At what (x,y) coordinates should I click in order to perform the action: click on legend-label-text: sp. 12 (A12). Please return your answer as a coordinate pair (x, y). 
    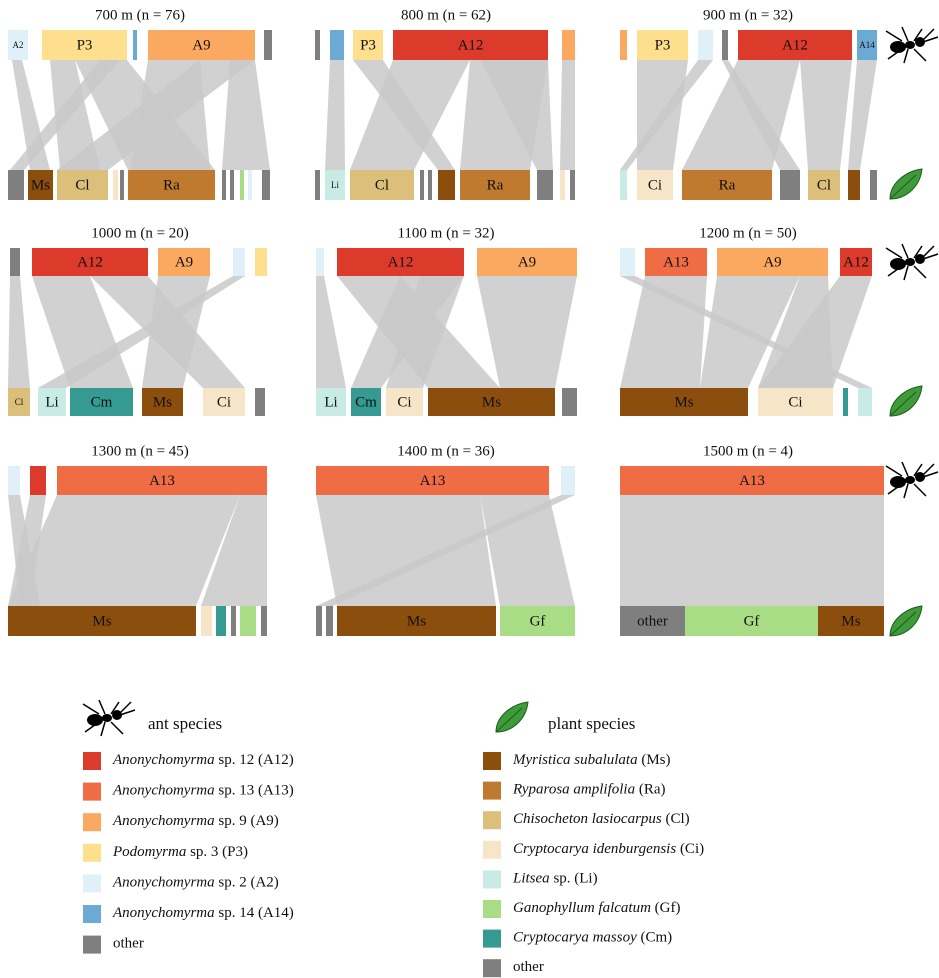
    Looking at the image, I should click on (254, 760).